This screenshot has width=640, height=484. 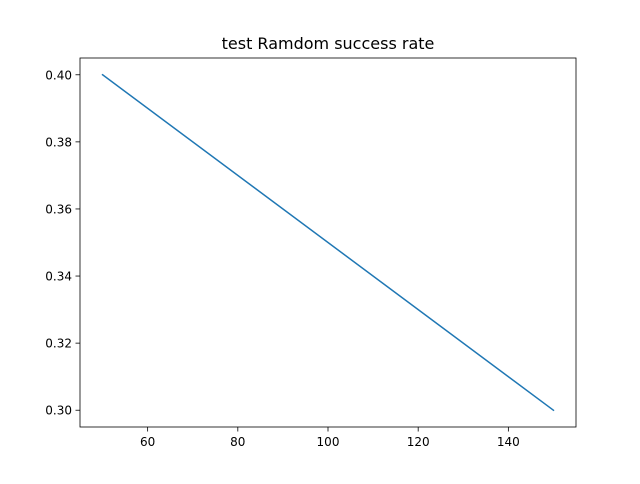 I want to click on y-tick-label: 0.34, so click(x=58, y=277).